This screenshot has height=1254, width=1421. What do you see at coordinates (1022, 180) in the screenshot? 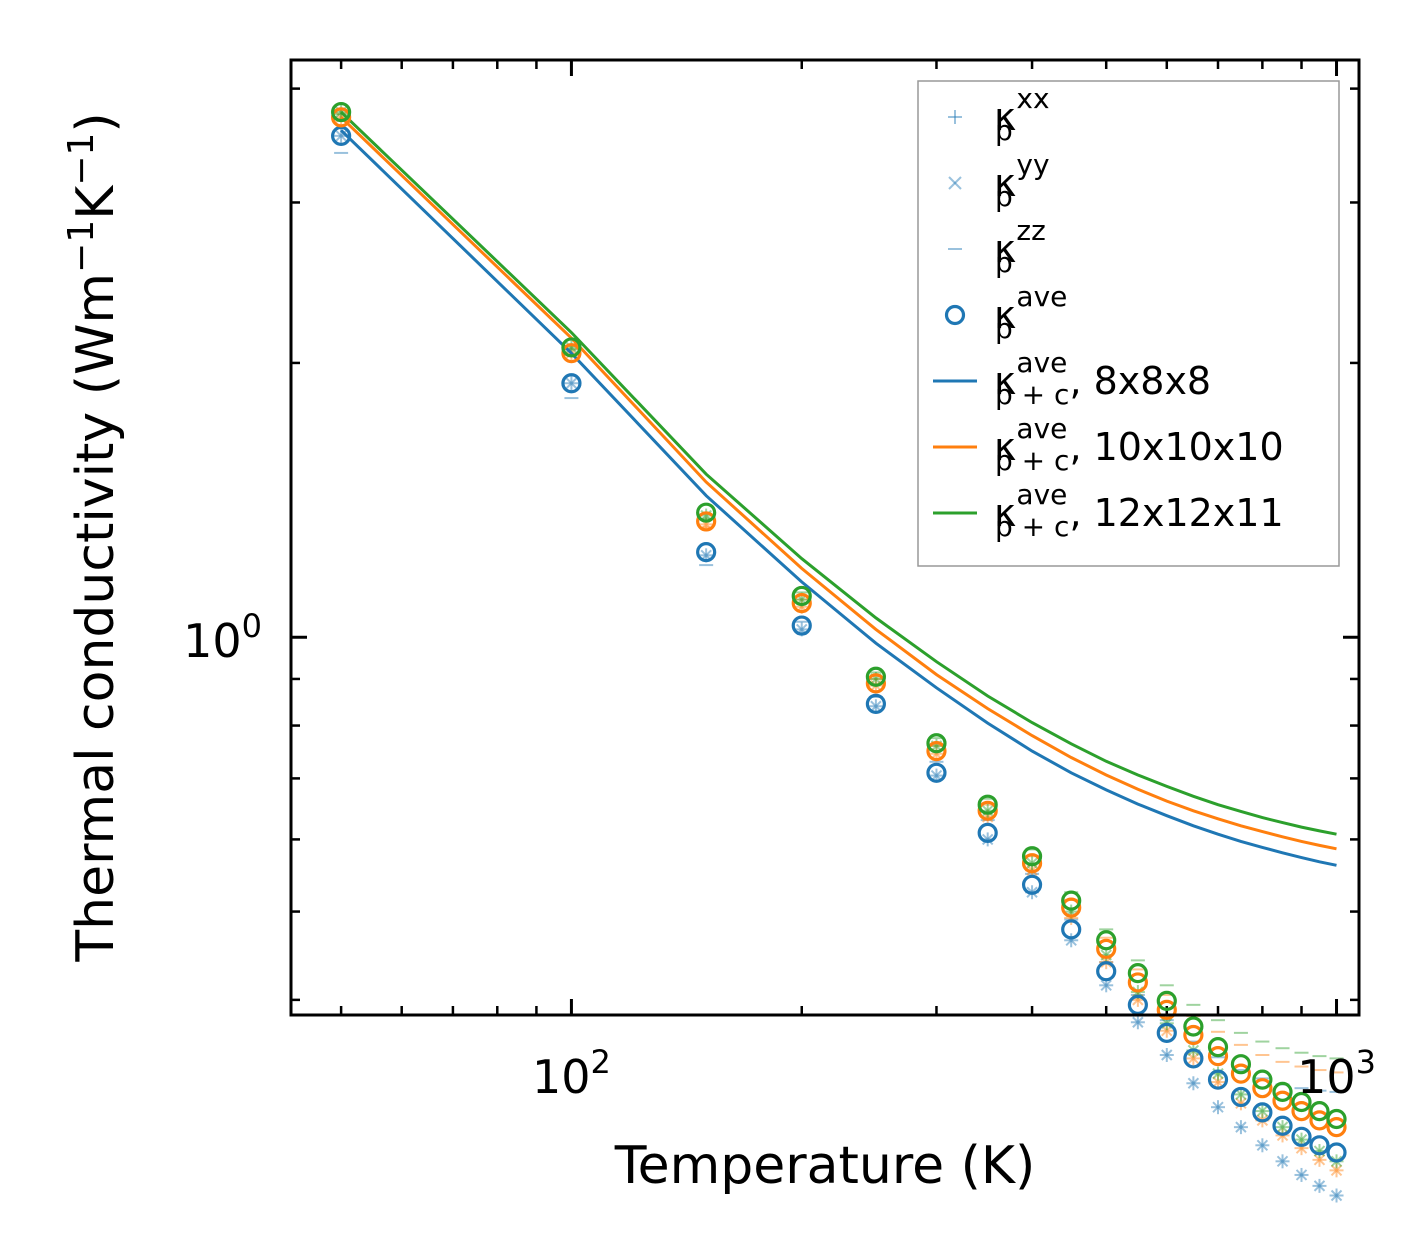
I see `legend-label: κyy p` at bounding box center [1022, 180].